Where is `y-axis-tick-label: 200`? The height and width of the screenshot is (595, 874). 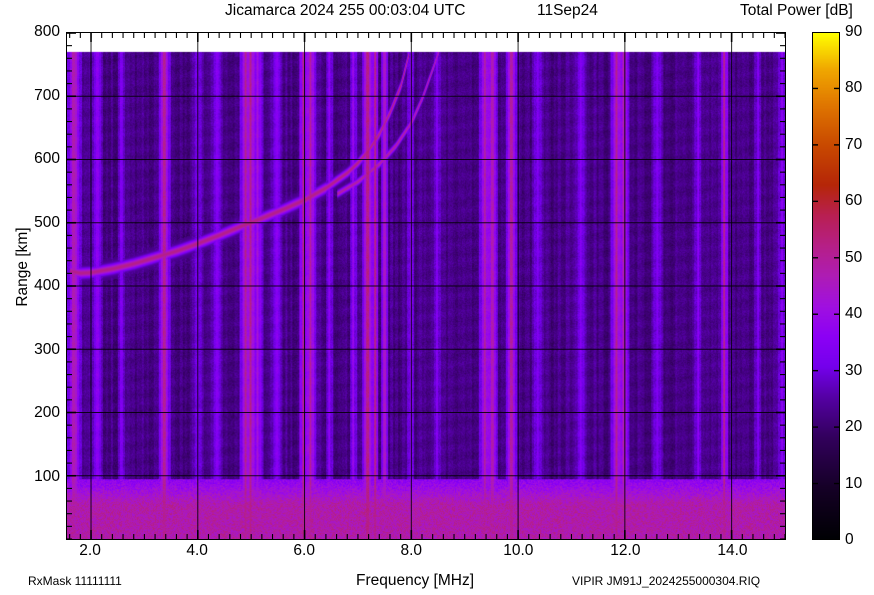 y-axis-tick-label: 200 is located at coordinates (47, 412).